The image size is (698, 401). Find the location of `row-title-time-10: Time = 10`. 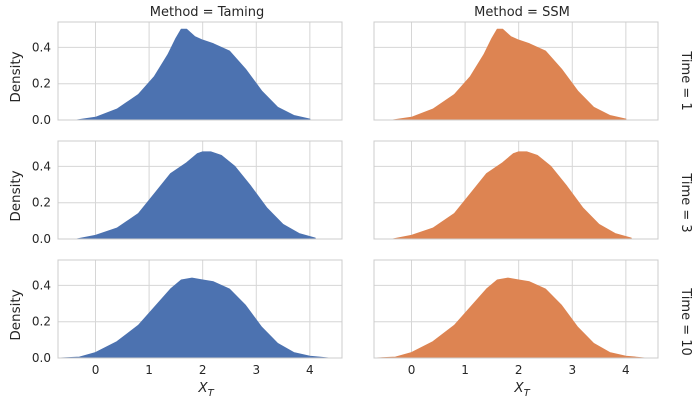

row-title-time-10: Time = 10 is located at coordinates (685, 321).